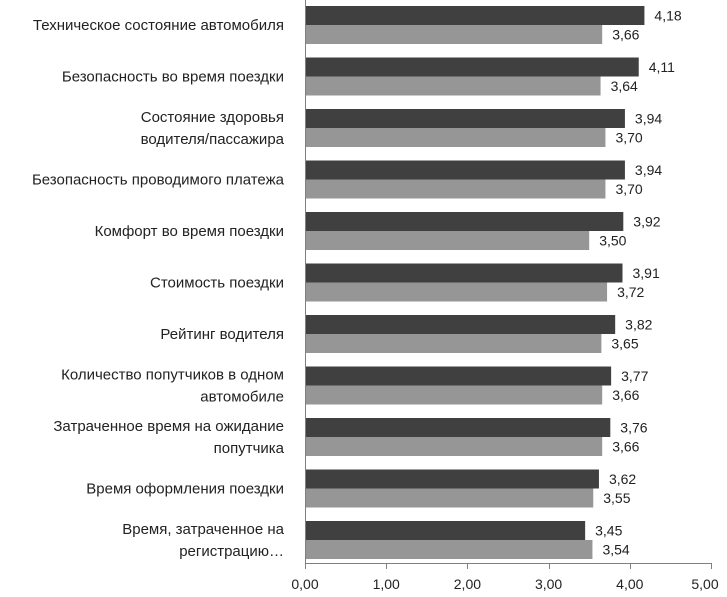 This screenshot has height=597, width=727. I want to click on category-group: 4,11 3,64, so click(490, 76).